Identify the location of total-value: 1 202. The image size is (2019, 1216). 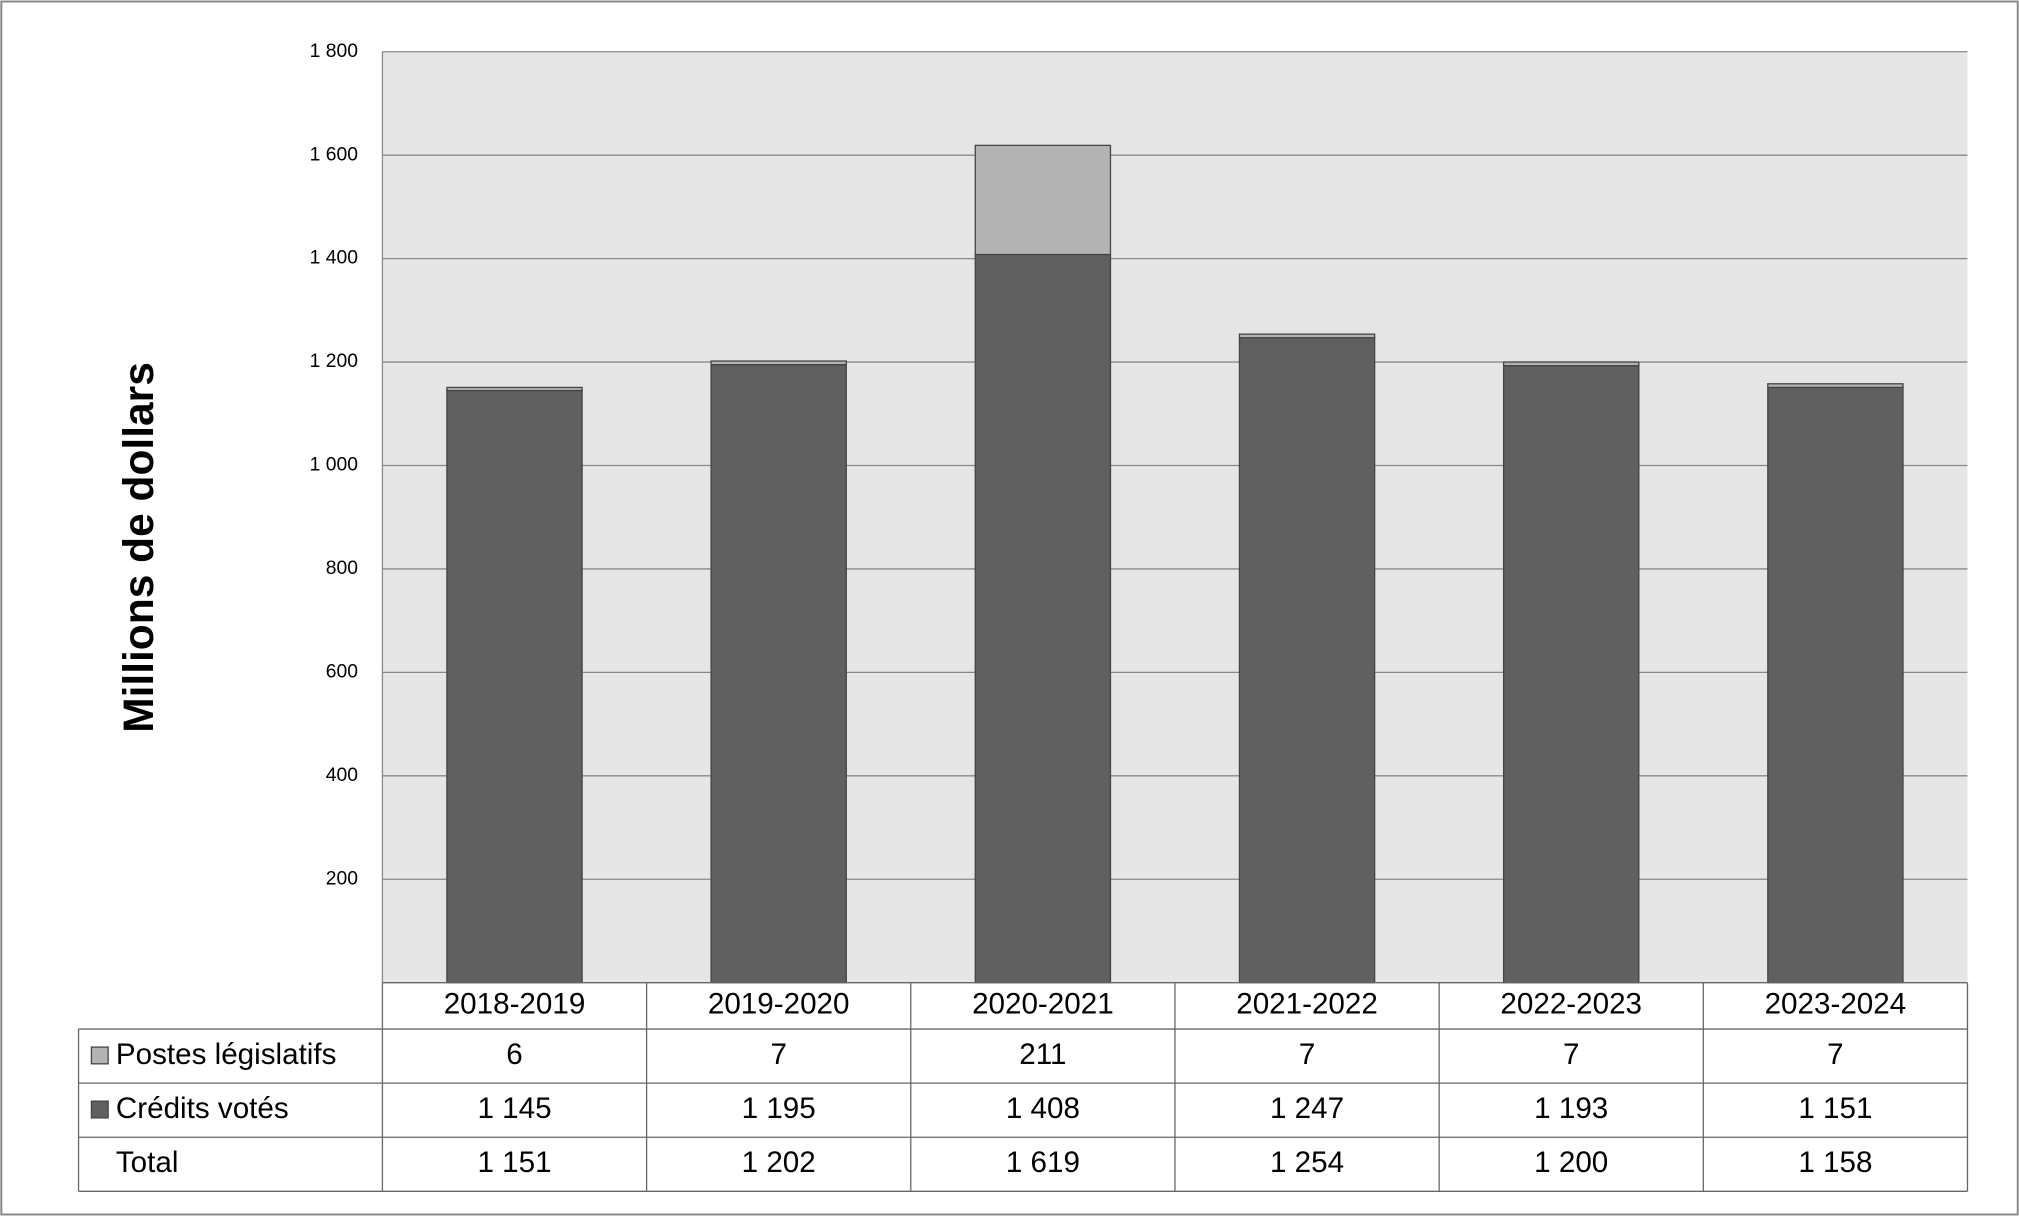
(779, 1162).